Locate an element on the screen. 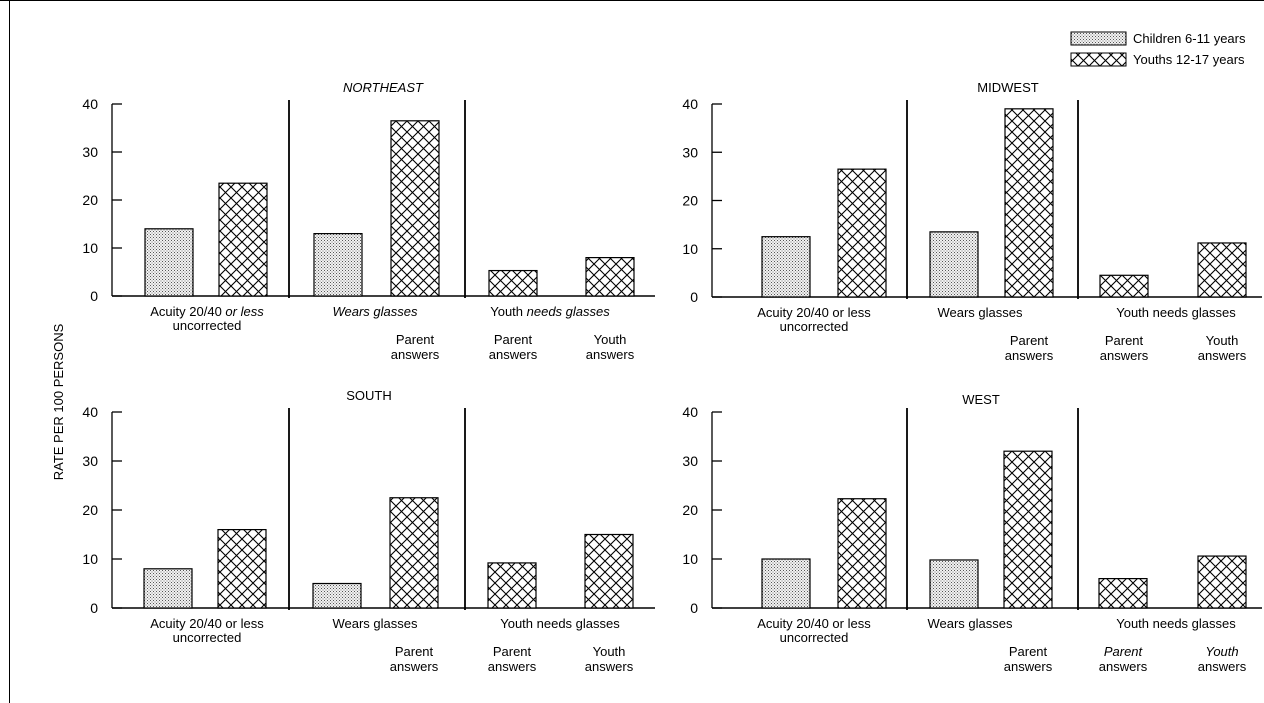  y-axis-label: RATE PER 100 PERSONS is located at coordinates (58, 401).